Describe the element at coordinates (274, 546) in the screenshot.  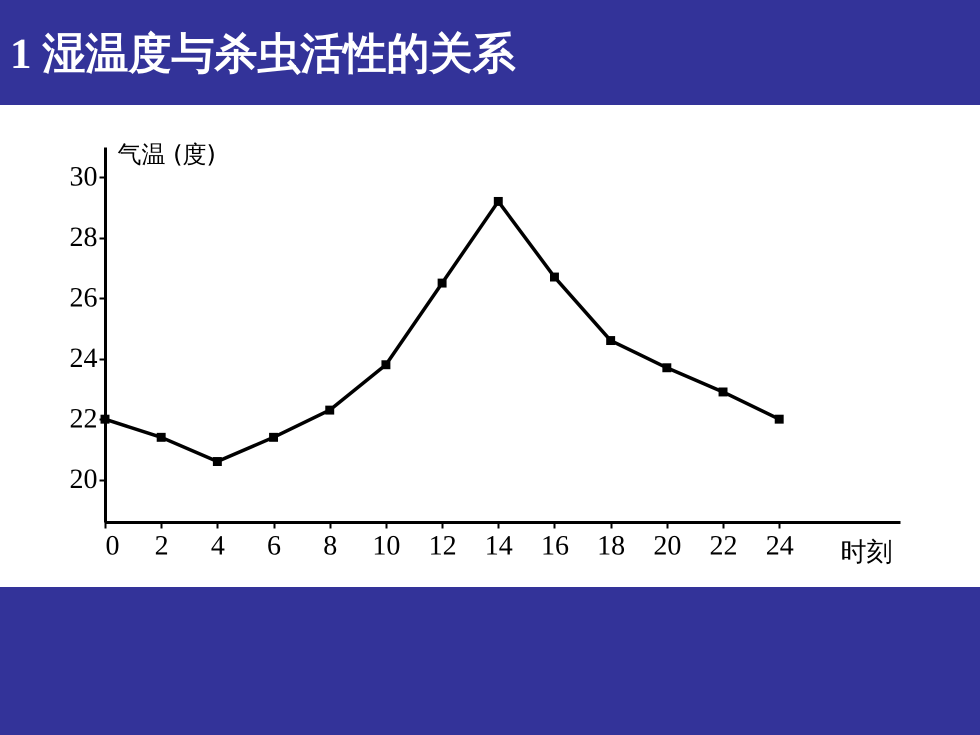
I see `x-tick-label: 6` at that location.